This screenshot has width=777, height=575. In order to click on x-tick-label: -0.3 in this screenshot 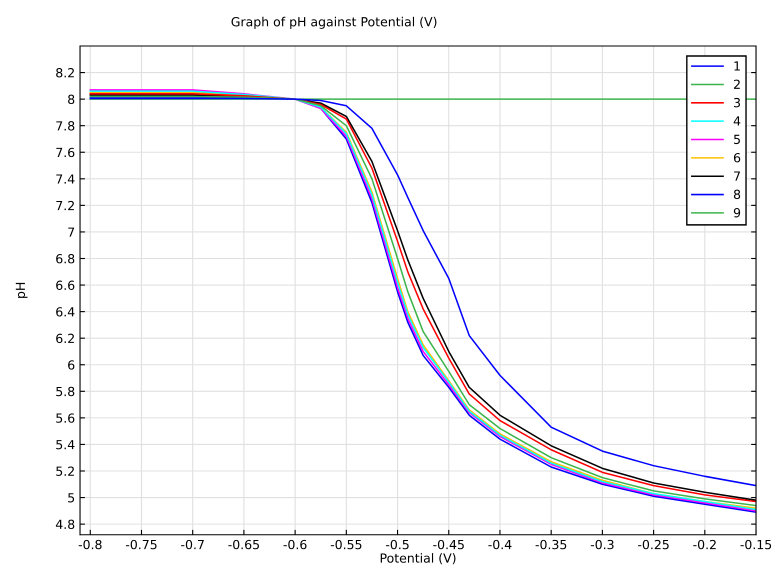, I will do `click(602, 545)`.